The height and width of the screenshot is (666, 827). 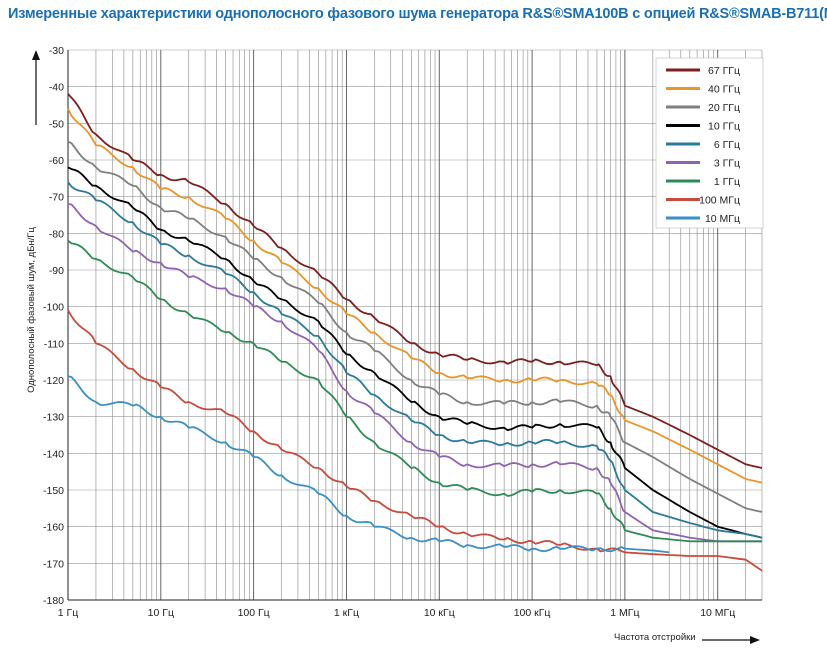 What do you see at coordinates (54, 344) in the screenshot?
I see `y-tick-label: -110` at bounding box center [54, 344].